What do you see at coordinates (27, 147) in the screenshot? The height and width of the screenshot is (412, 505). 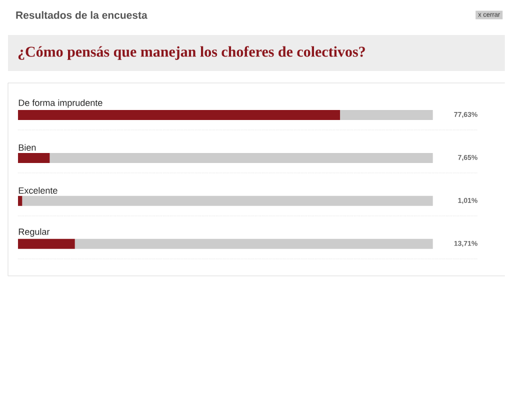 I see `y-tick-label: Bien` at bounding box center [27, 147].